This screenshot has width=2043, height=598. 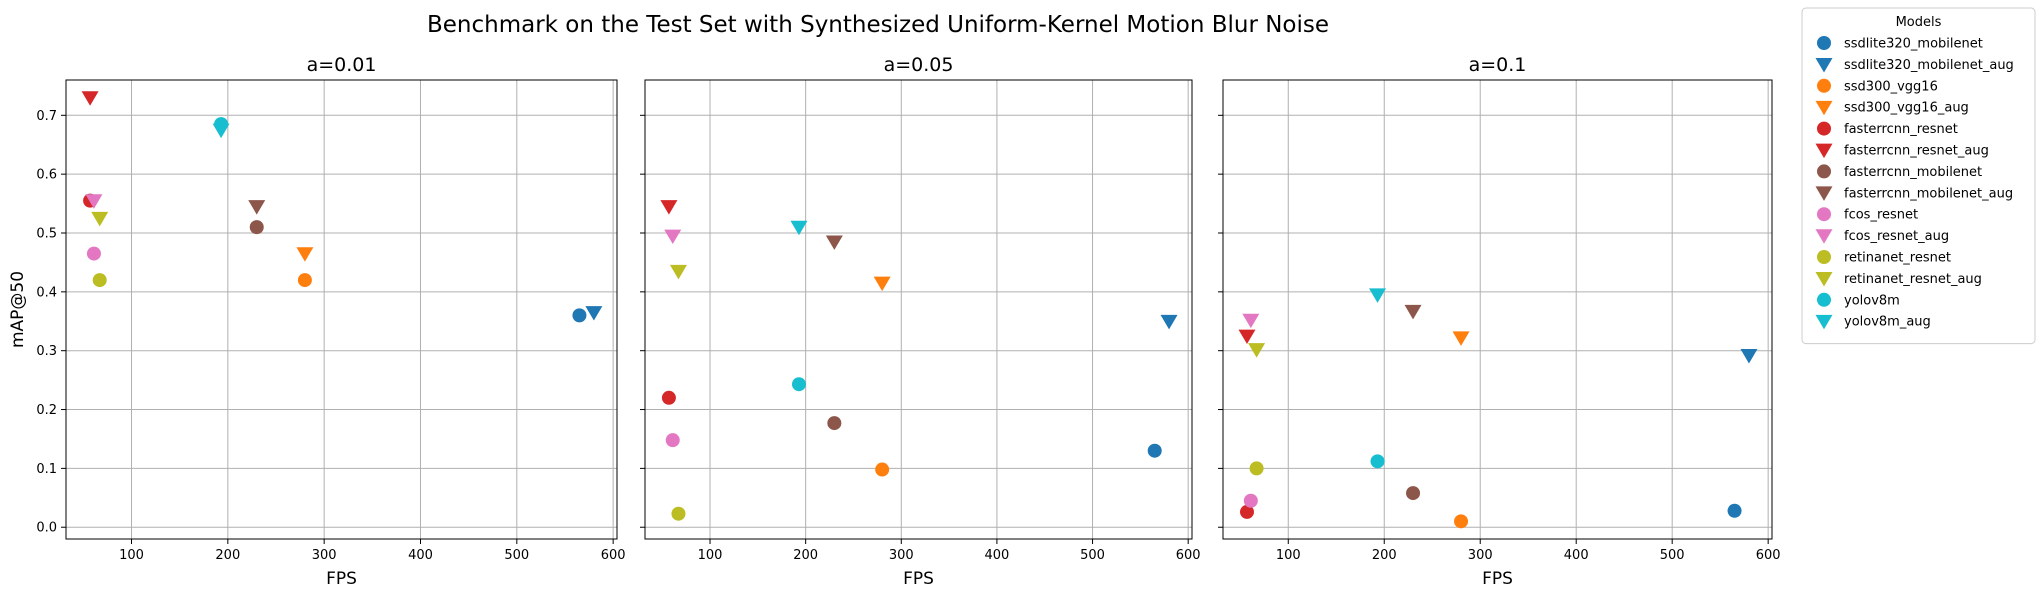 I want to click on legend-marker-ssd300-vgg16-aug, so click(x=1824, y=108).